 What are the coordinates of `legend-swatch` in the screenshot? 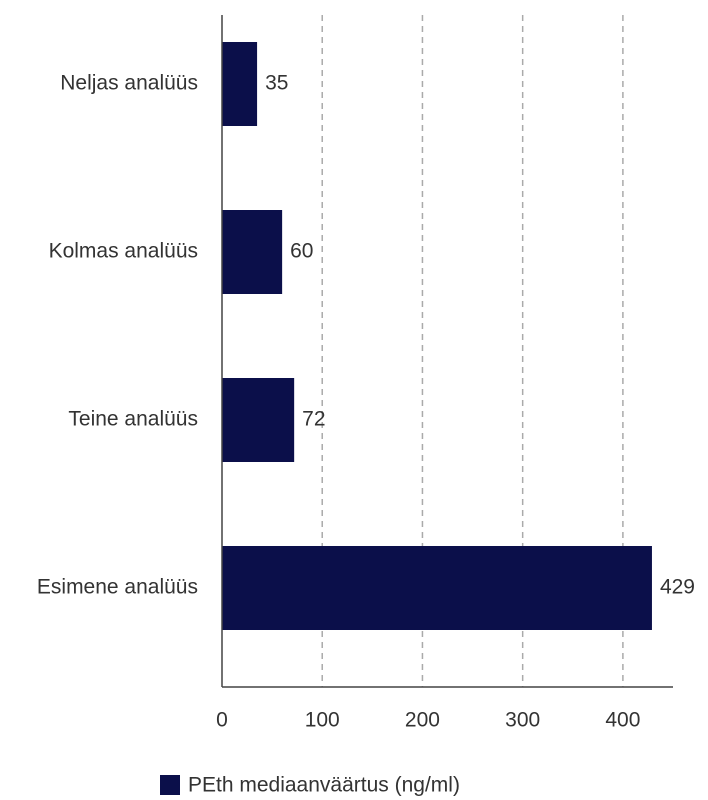 It's located at (170, 785).